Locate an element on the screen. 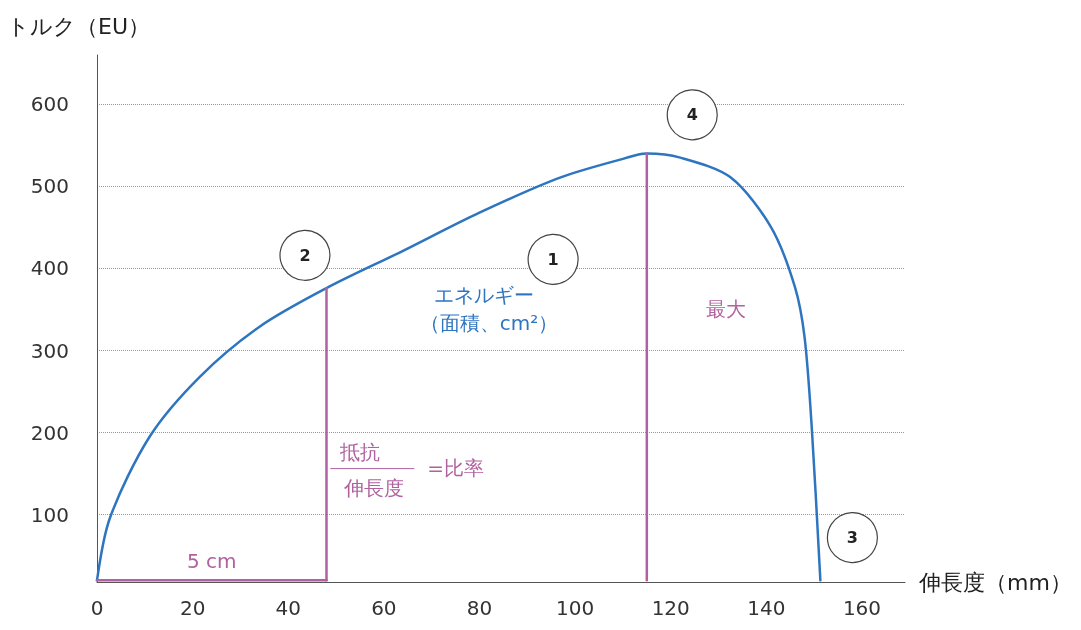 This screenshot has width=1081, height=630. x-tick-label: 60 is located at coordinates (384, 608).